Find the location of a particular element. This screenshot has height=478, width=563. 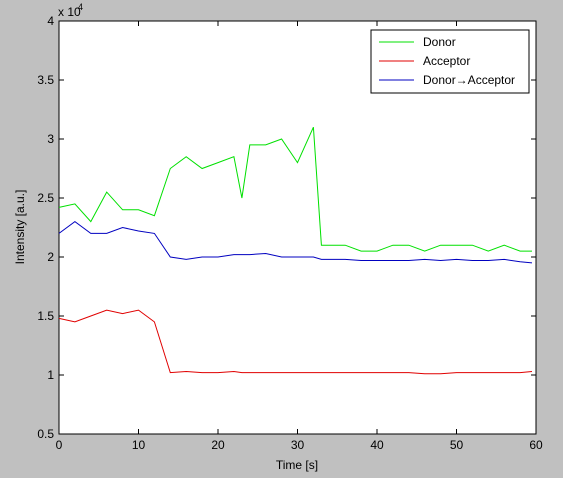

y-tick-label: 1 is located at coordinates (50, 375).